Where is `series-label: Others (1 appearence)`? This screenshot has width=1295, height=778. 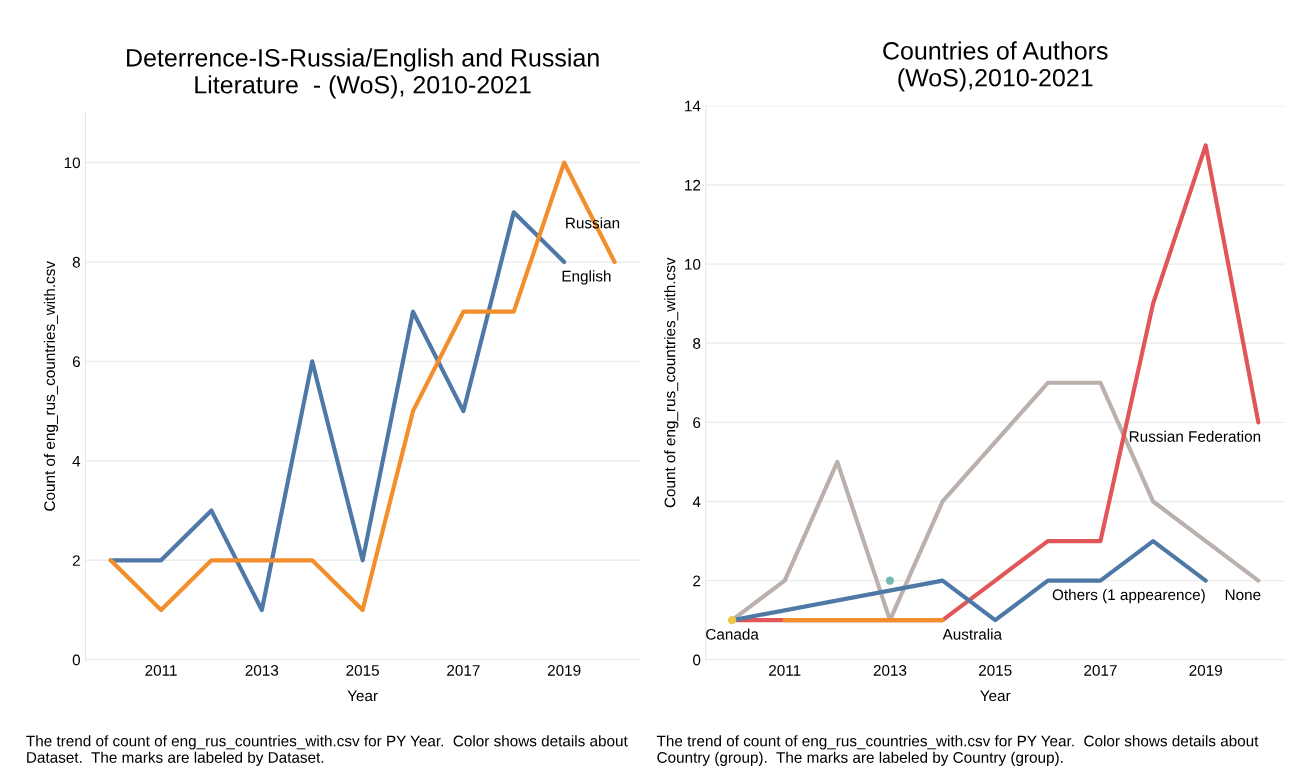
series-label: Others (1 appearence) is located at coordinates (1128, 596).